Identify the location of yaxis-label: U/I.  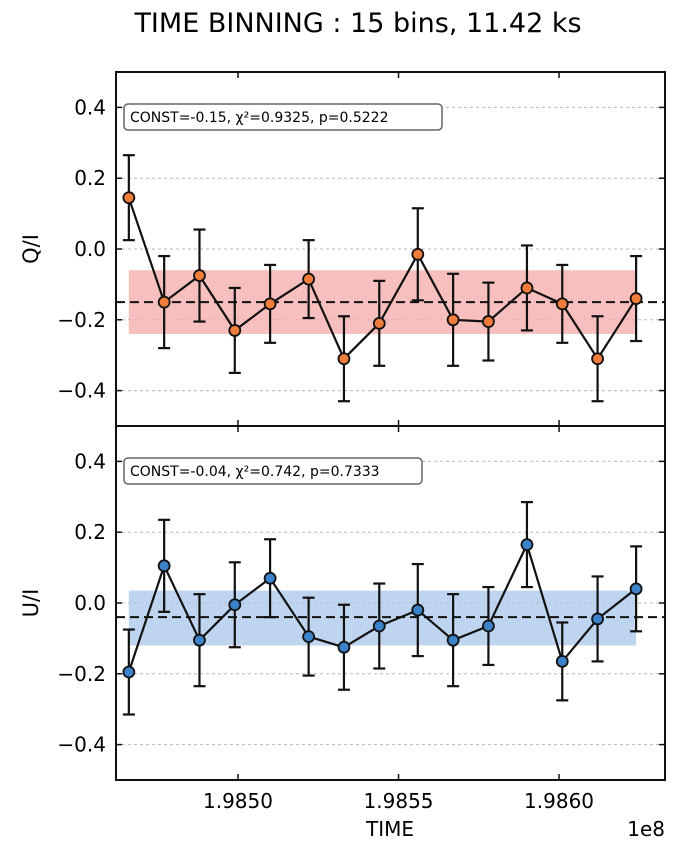
(31, 603).